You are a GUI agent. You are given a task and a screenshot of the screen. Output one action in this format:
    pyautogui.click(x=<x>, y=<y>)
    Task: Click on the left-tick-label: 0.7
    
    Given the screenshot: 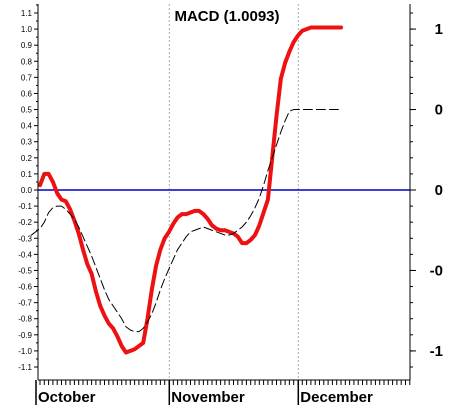 What is the action you would take?
    pyautogui.click(x=27, y=77)
    